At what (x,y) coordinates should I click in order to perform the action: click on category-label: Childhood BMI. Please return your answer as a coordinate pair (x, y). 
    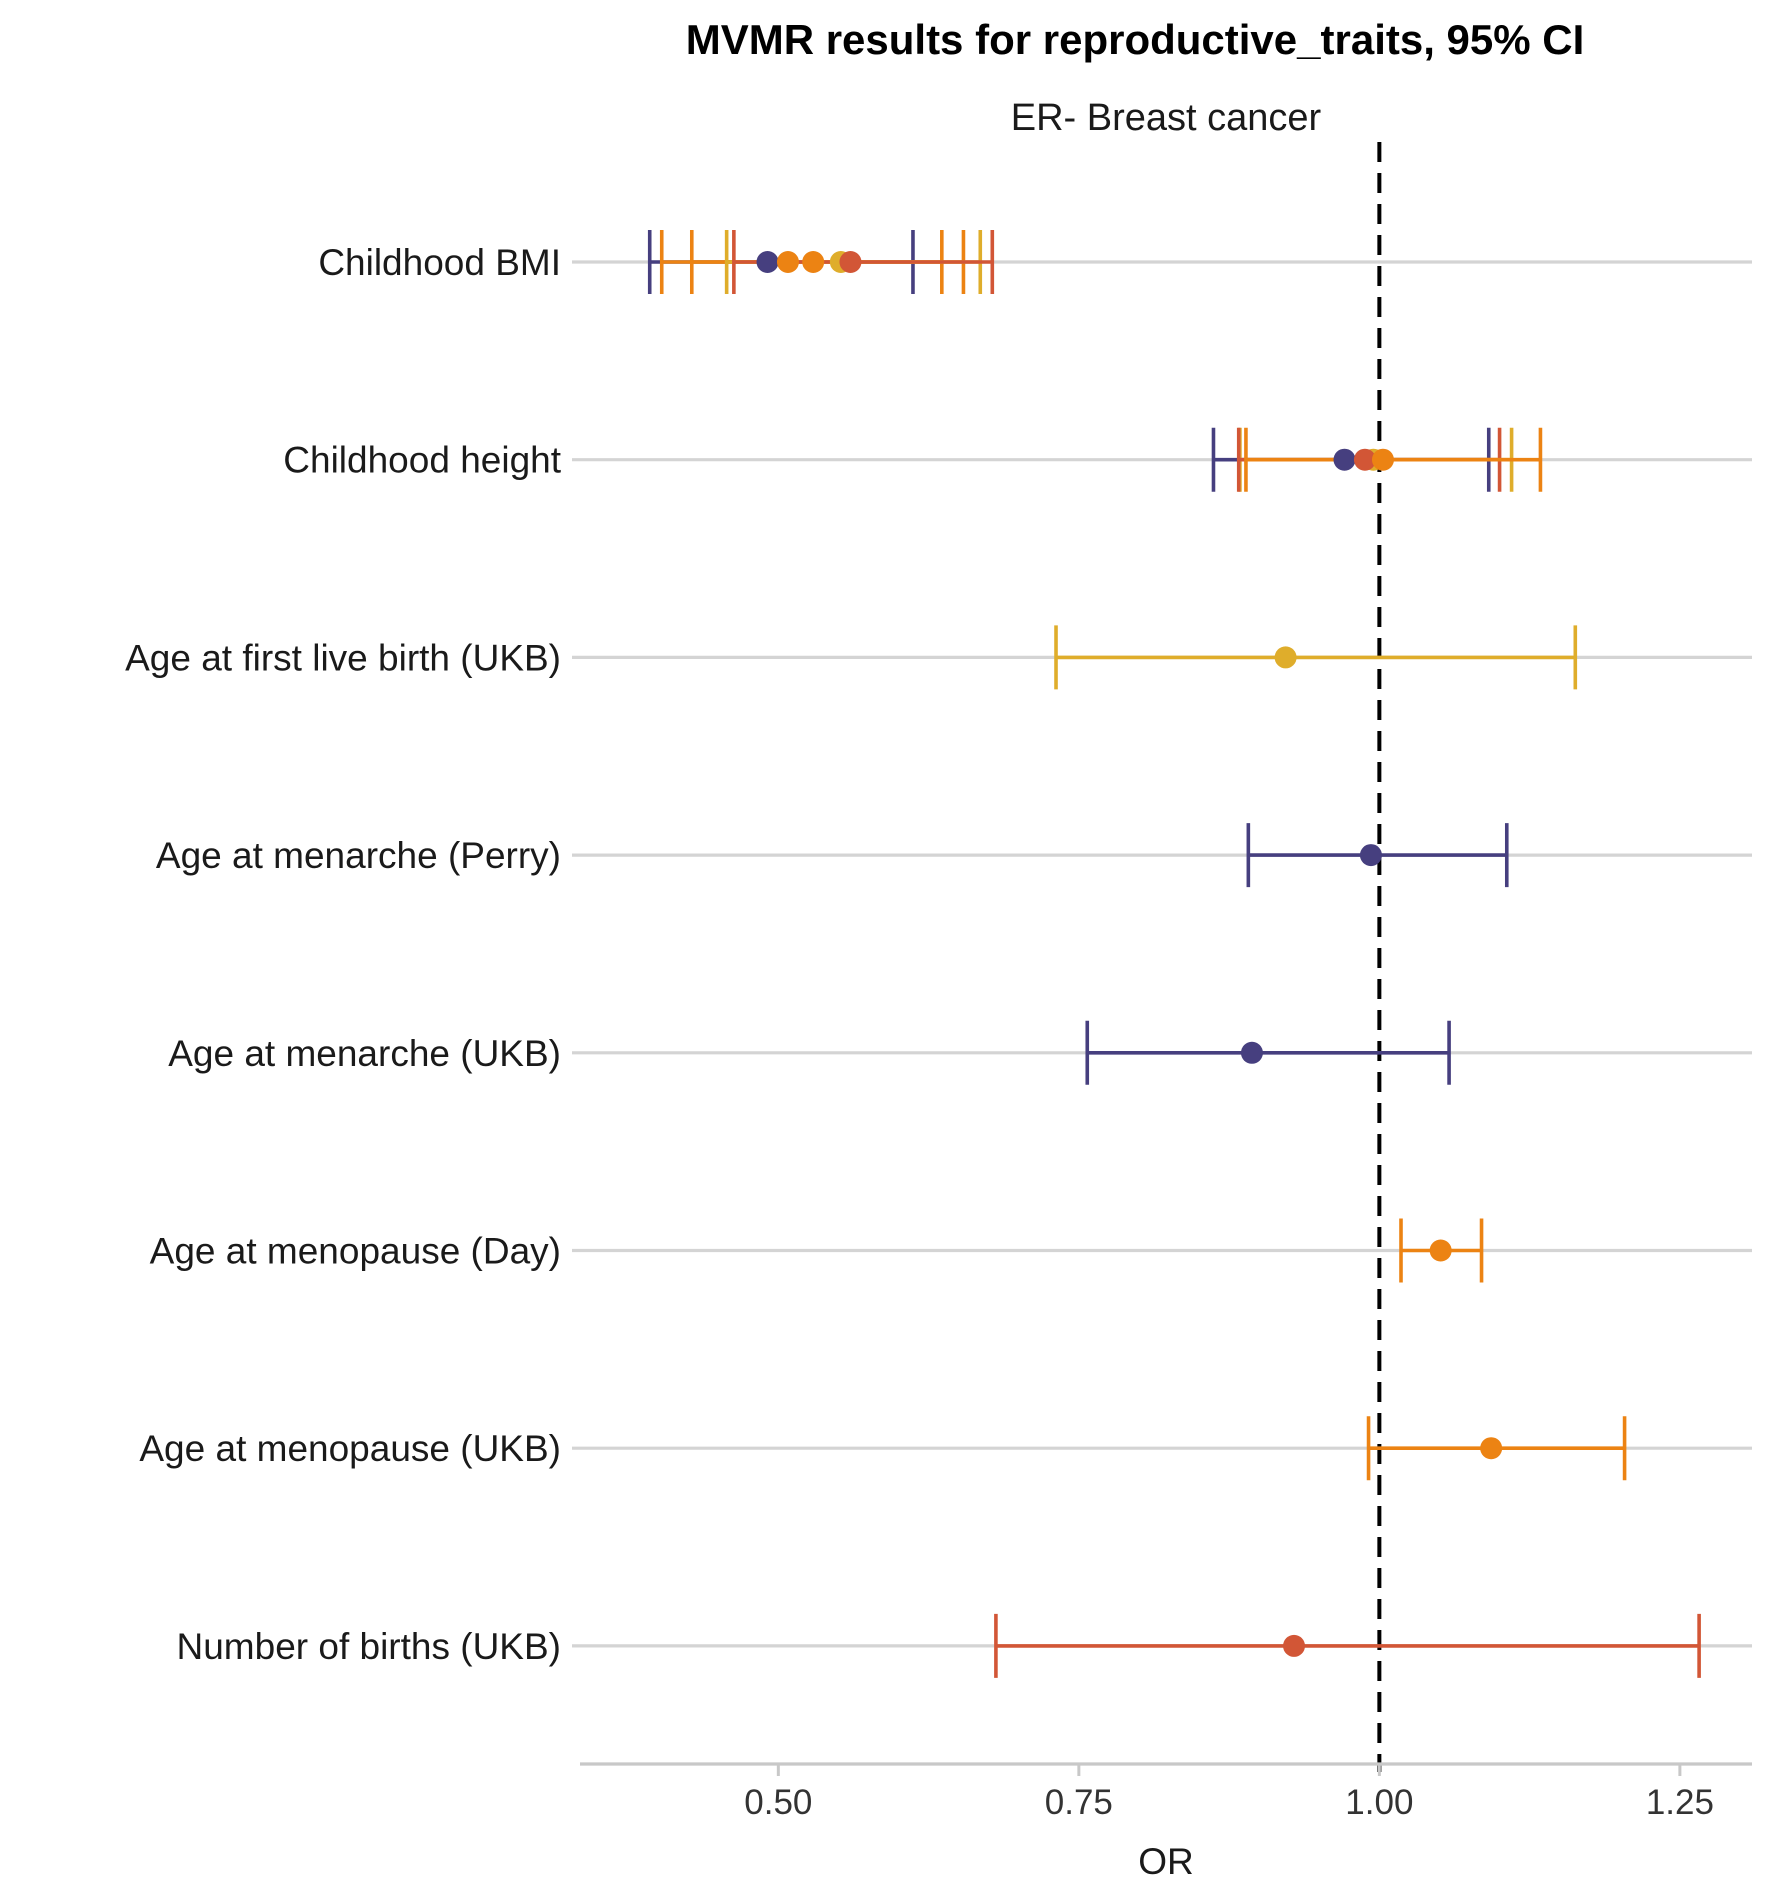
    Looking at the image, I should click on (439, 262).